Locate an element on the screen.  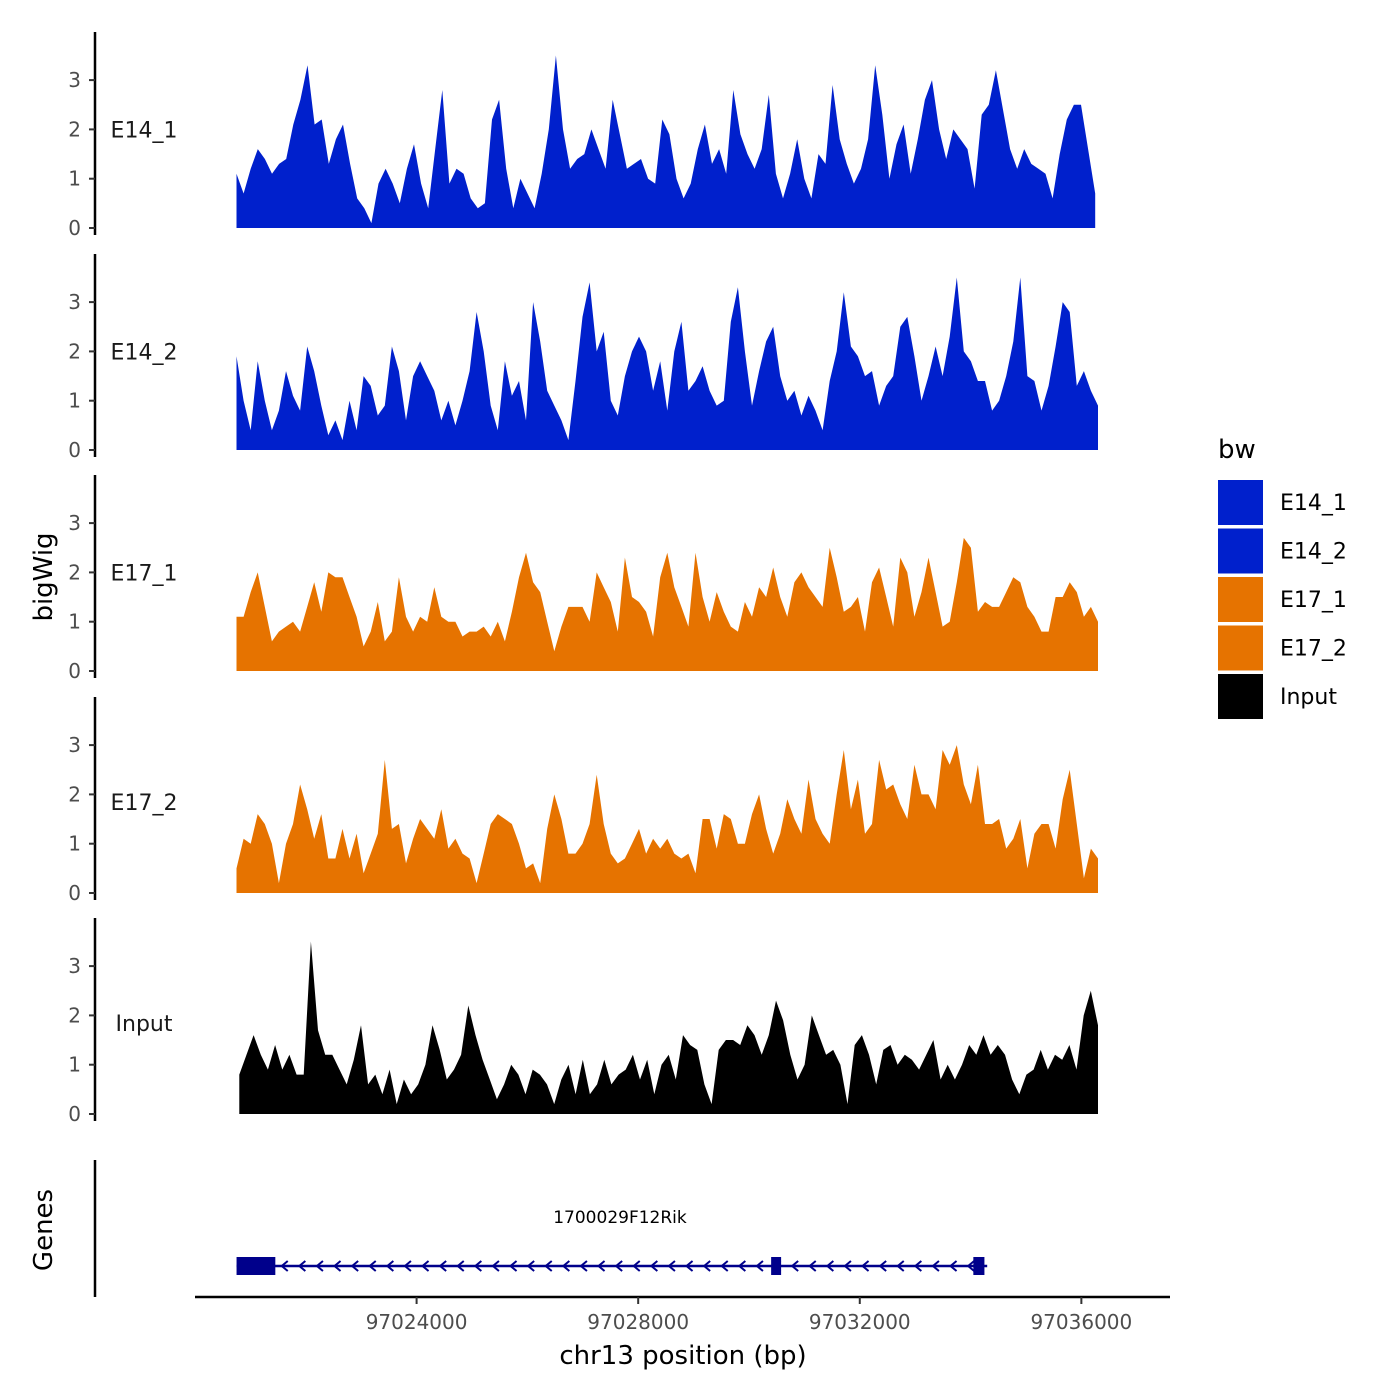
x-tick-label: 97036000 is located at coordinates (1081, 1322).